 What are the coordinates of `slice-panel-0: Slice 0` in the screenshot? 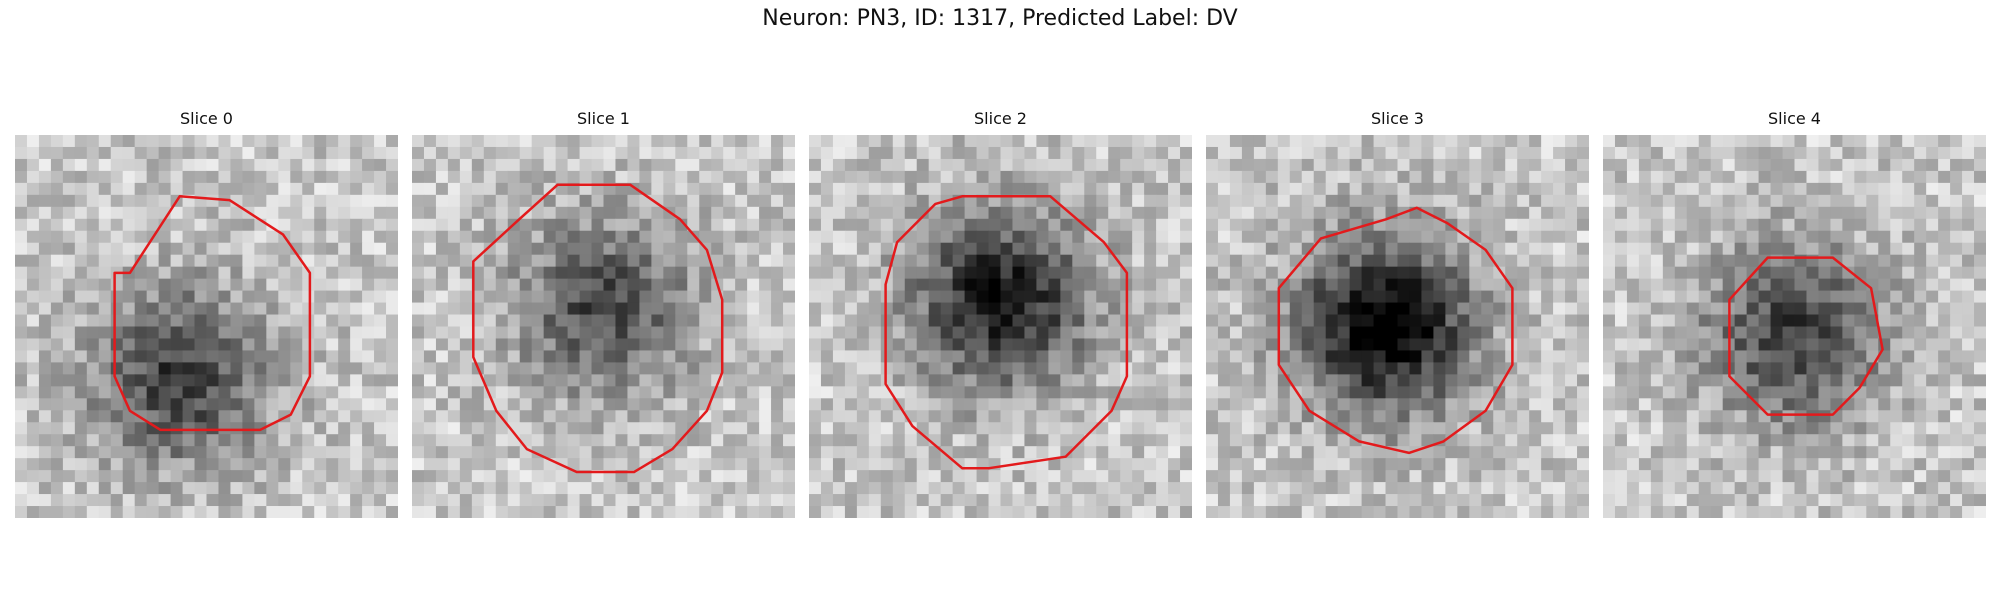 It's located at (206, 312).